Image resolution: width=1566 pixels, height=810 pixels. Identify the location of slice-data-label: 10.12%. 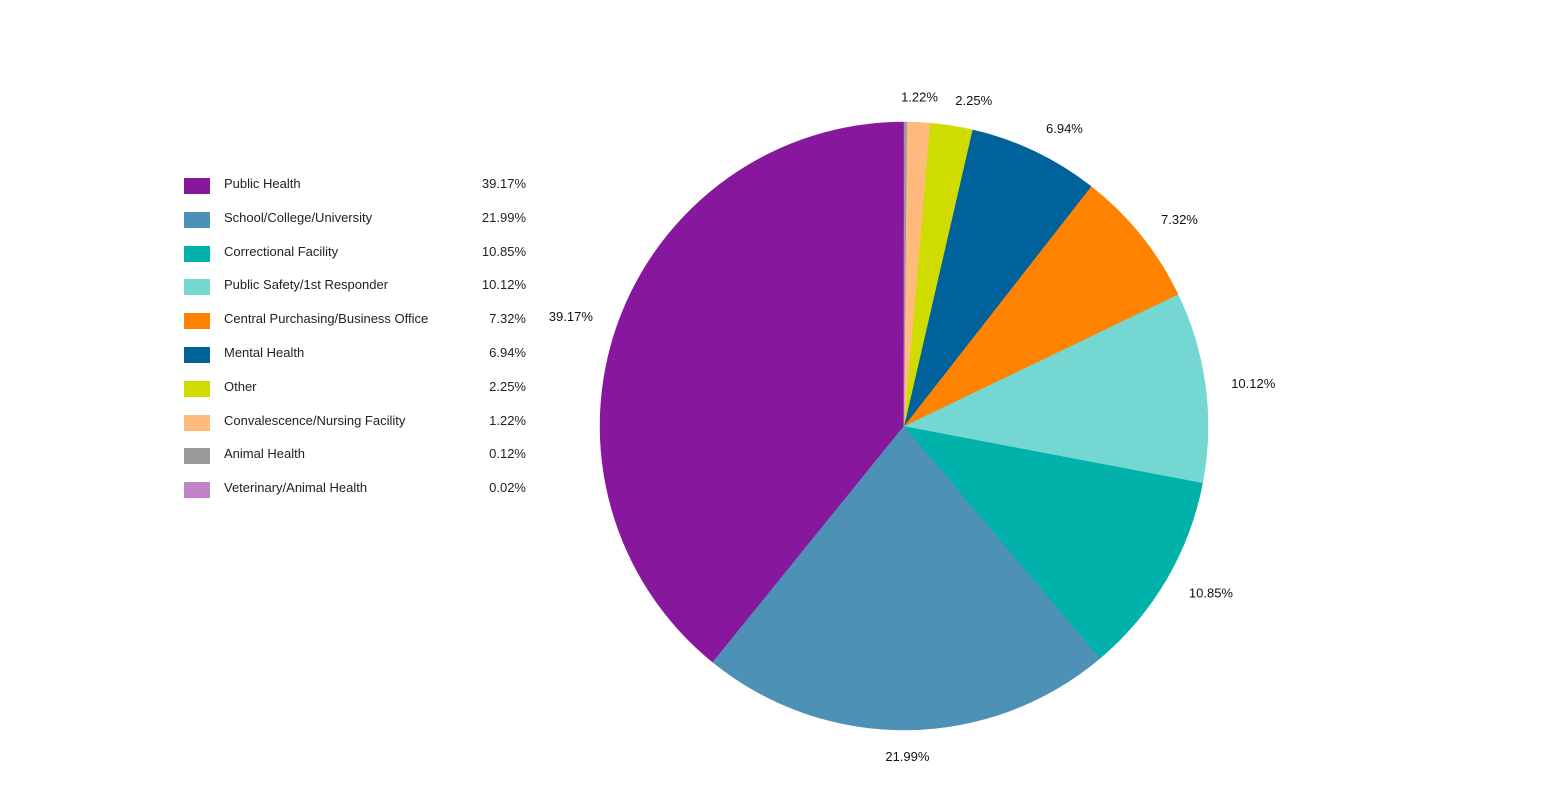
(1253, 383).